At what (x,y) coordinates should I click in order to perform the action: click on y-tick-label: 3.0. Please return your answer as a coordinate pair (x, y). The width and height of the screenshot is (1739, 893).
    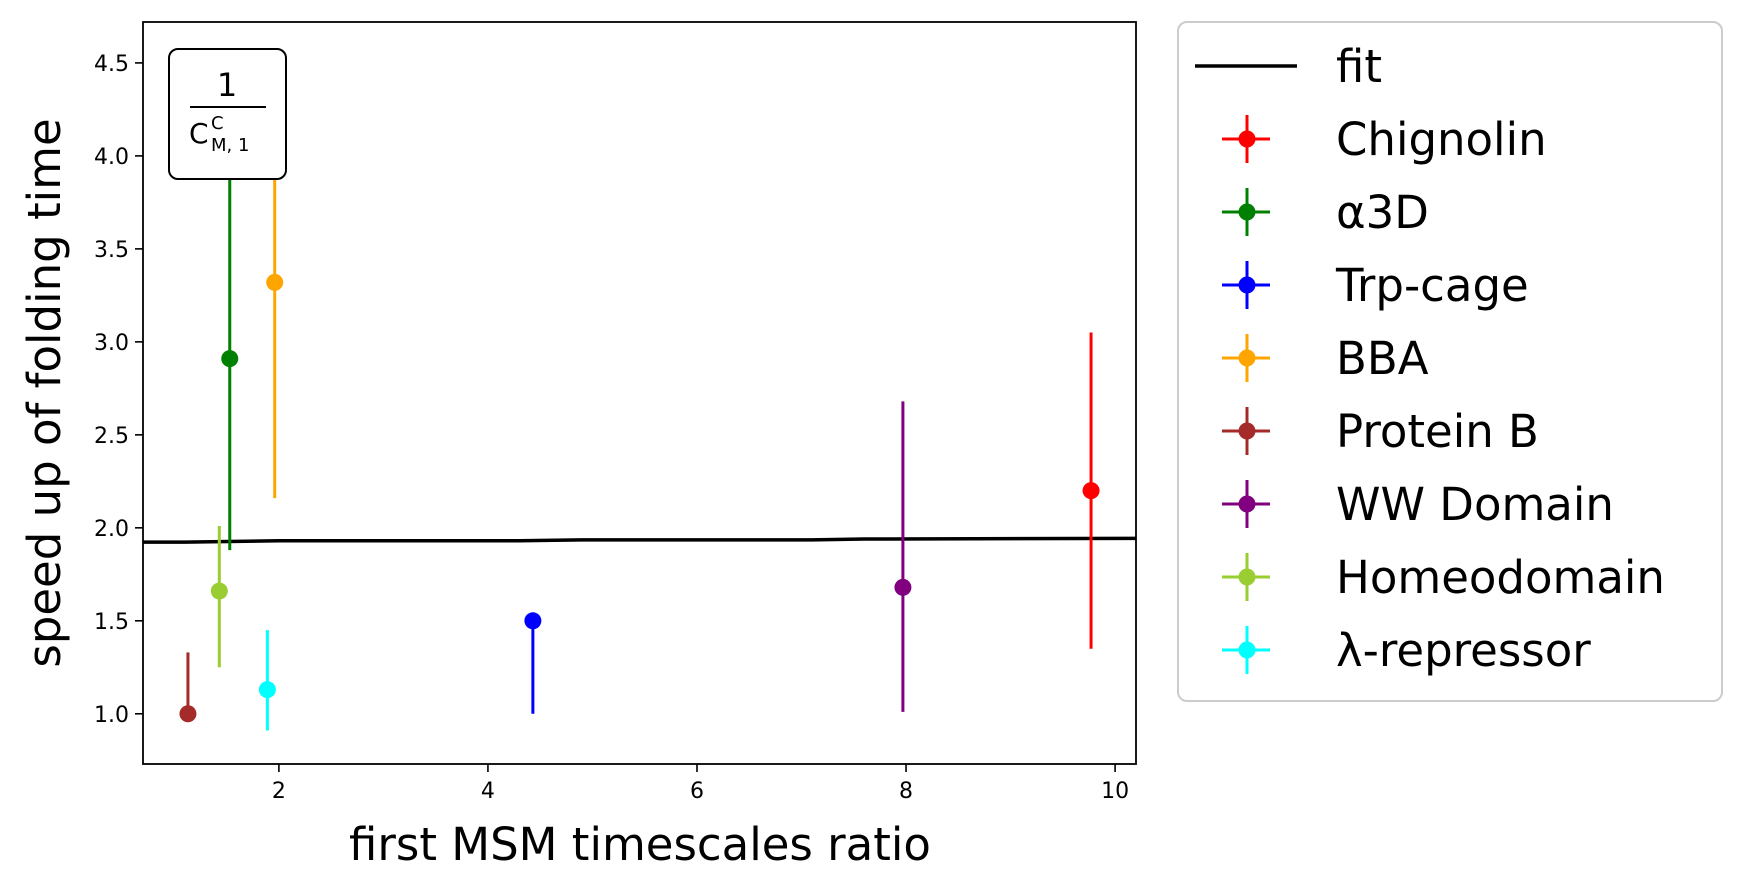
    Looking at the image, I should click on (111, 343).